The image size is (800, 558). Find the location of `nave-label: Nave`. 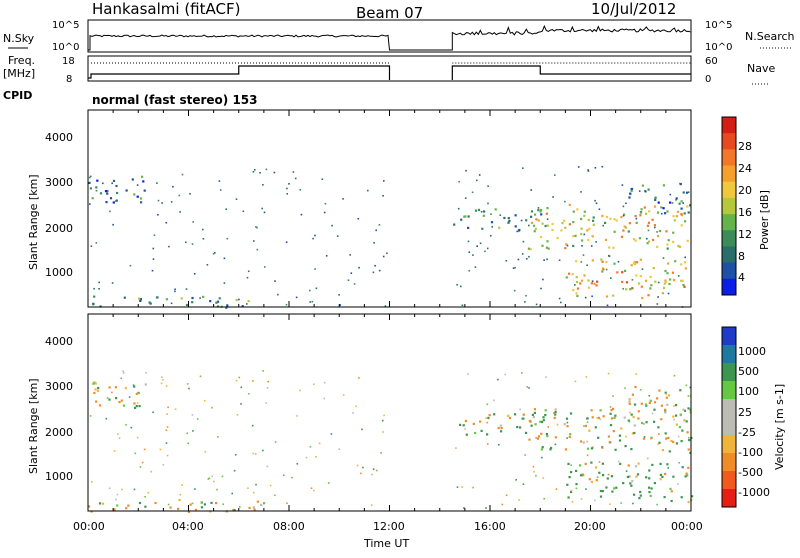

nave-label: Nave is located at coordinates (761, 68).